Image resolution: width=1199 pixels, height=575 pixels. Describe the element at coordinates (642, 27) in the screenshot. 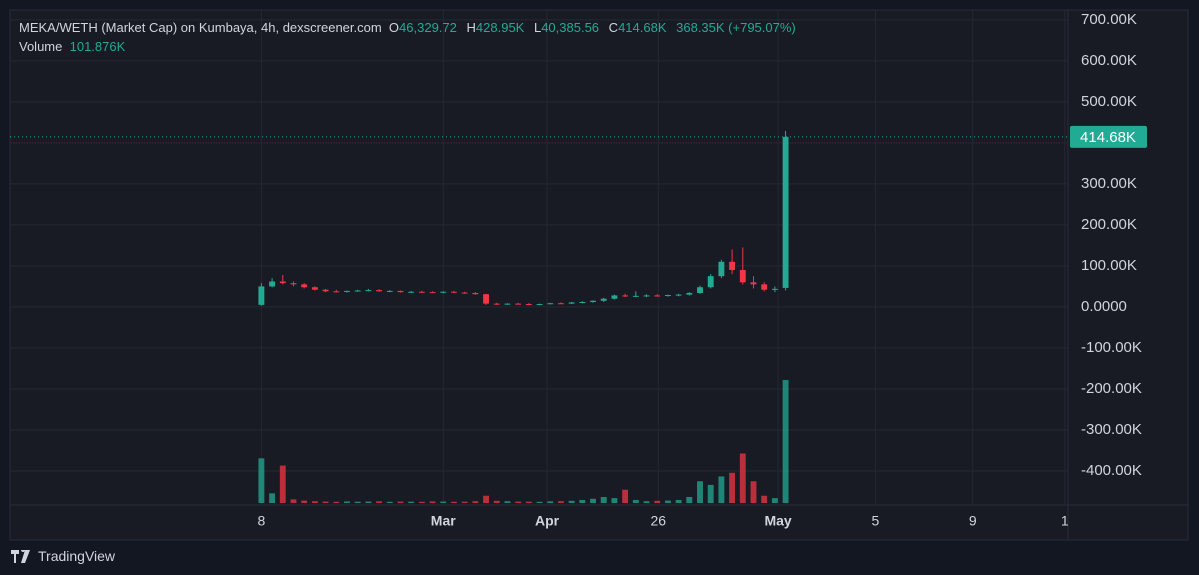

I see `legend-value: 414.68K` at that location.